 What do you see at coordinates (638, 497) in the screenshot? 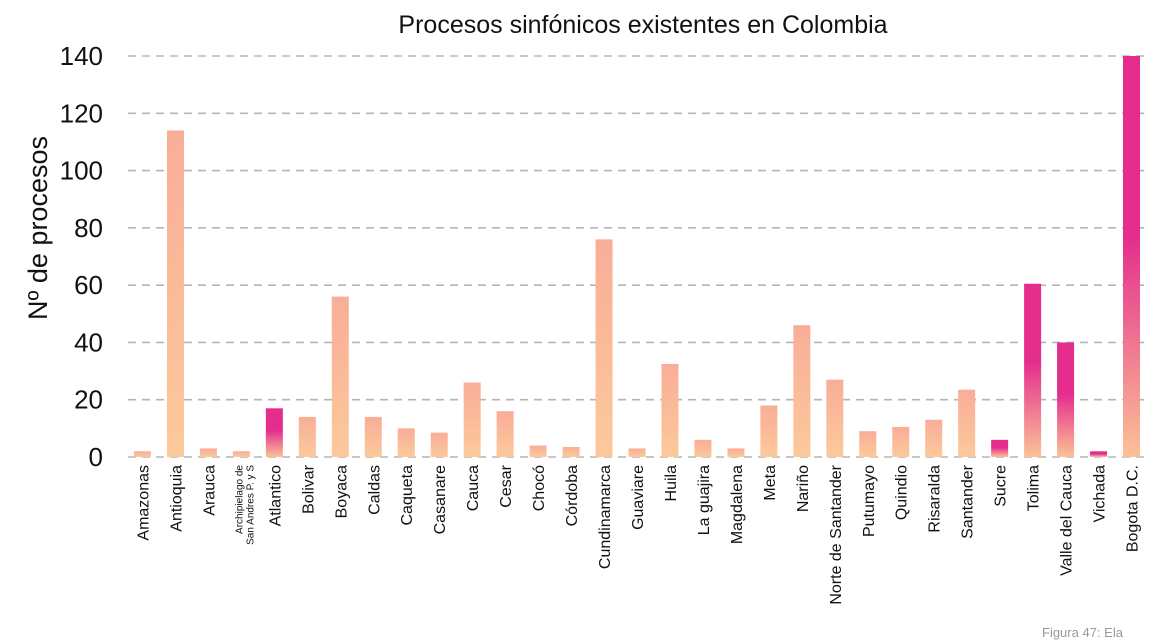
I see `x-tick-15: Guaviare` at bounding box center [638, 497].